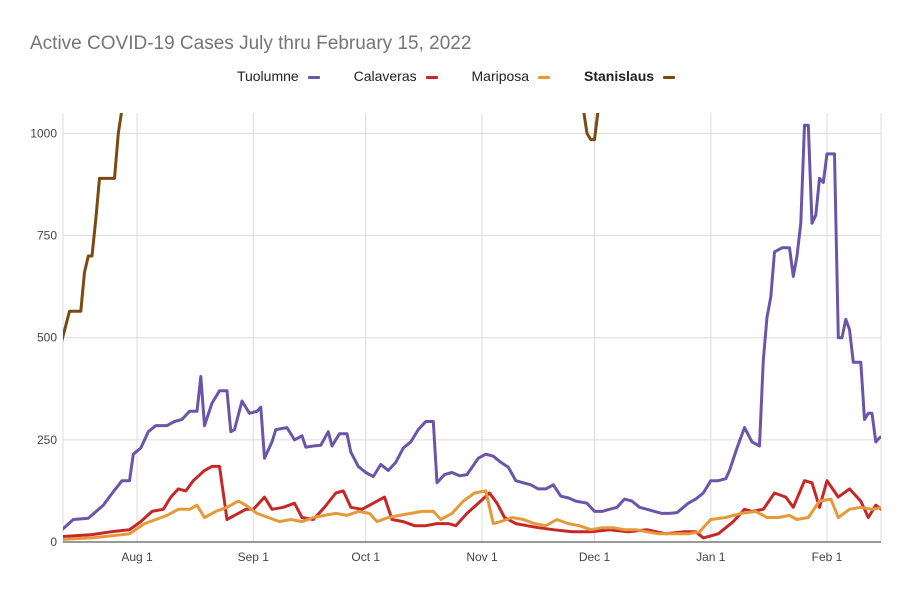 Image resolution: width=912 pixels, height=593 pixels. Describe the element at coordinates (431, 77) in the screenshot. I see `legend-swatch-calaveras` at that location.